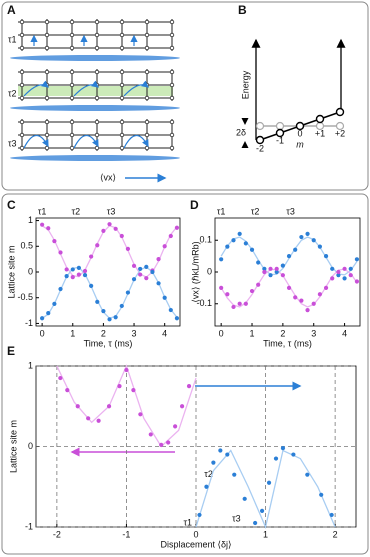 Image resolution: width=370 pixels, height=557 pixels. What do you see at coordinates (108, 343) in the screenshot?
I see `x-axis-label: Time, τ (ms)` at bounding box center [108, 343].